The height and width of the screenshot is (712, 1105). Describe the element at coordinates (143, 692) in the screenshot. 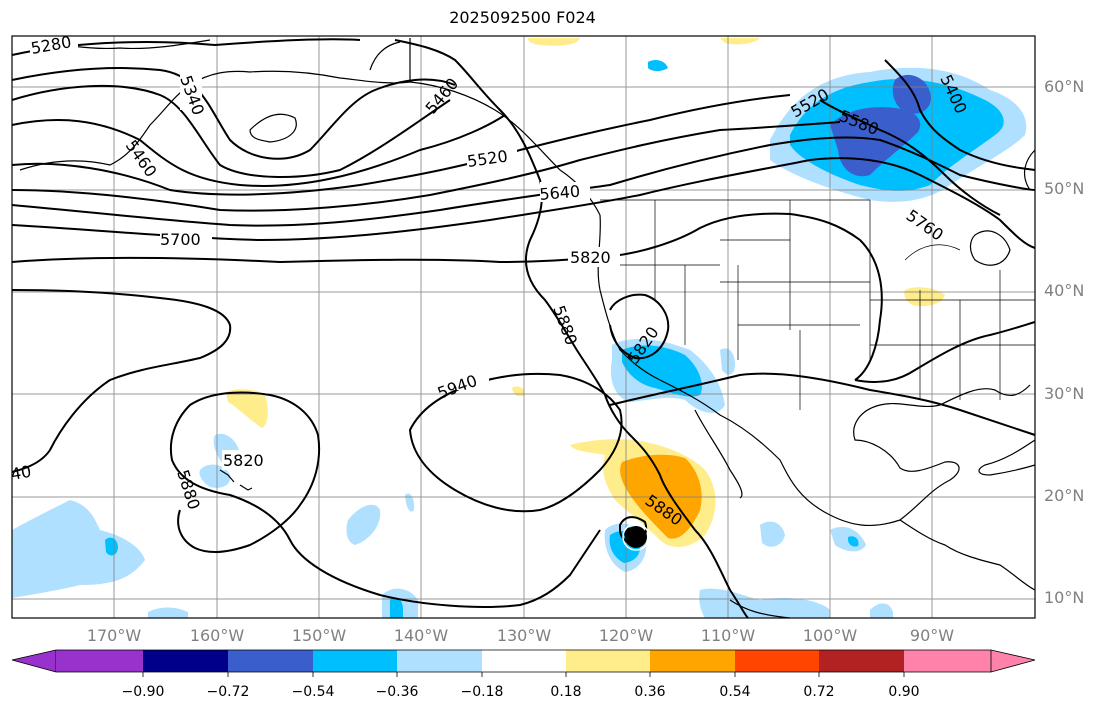

I see `colorbar-tick-label: −0.90` at that location.